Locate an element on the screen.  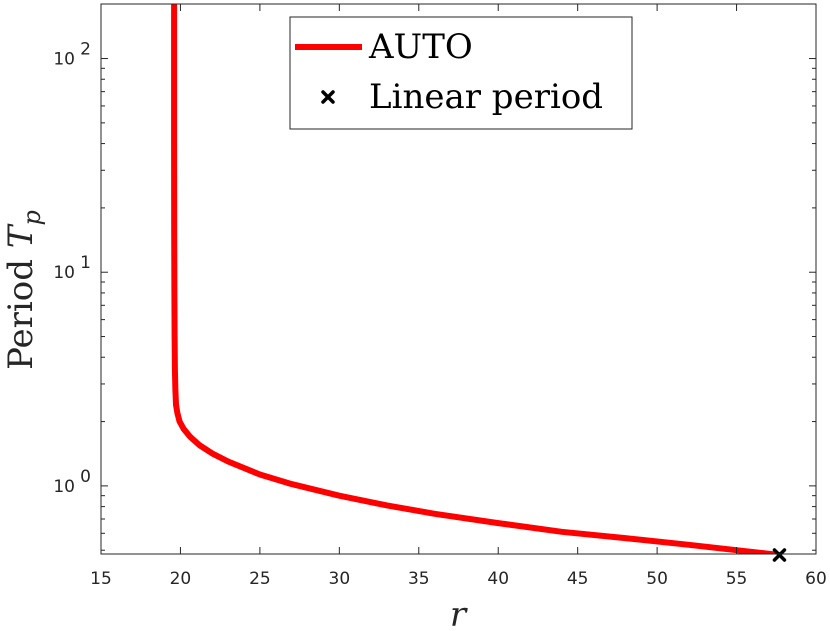
x-tick-label: 15 is located at coordinates (101, 579).